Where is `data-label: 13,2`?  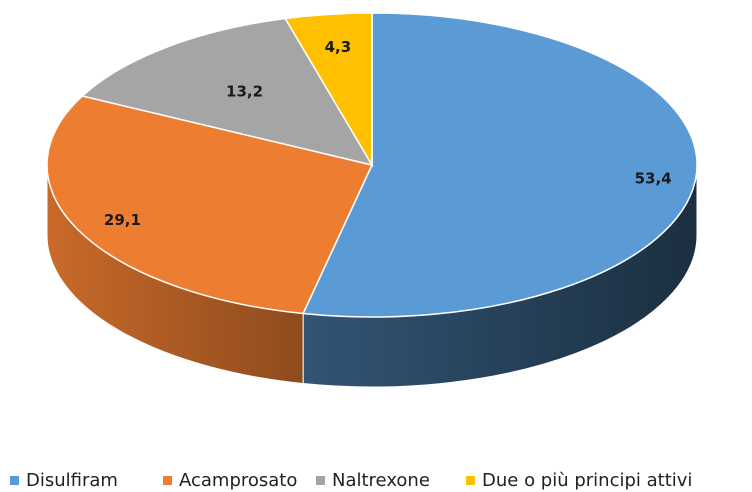
data-label: 13,2 is located at coordinates (244, 92).